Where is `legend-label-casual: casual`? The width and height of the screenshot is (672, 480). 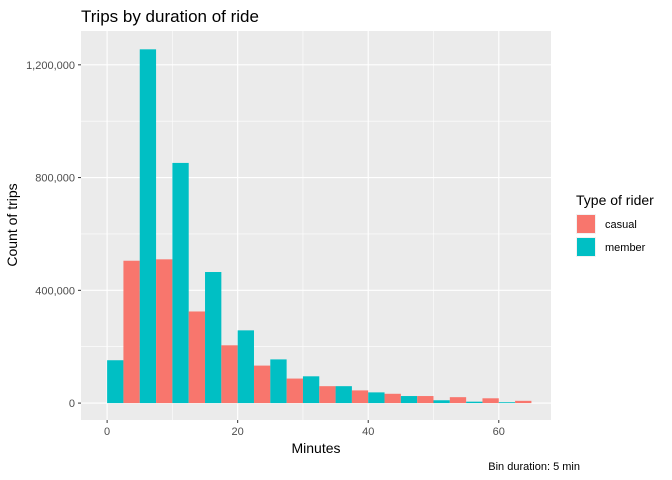 legend-label-casual: casual is located at coordinates (621, 225).